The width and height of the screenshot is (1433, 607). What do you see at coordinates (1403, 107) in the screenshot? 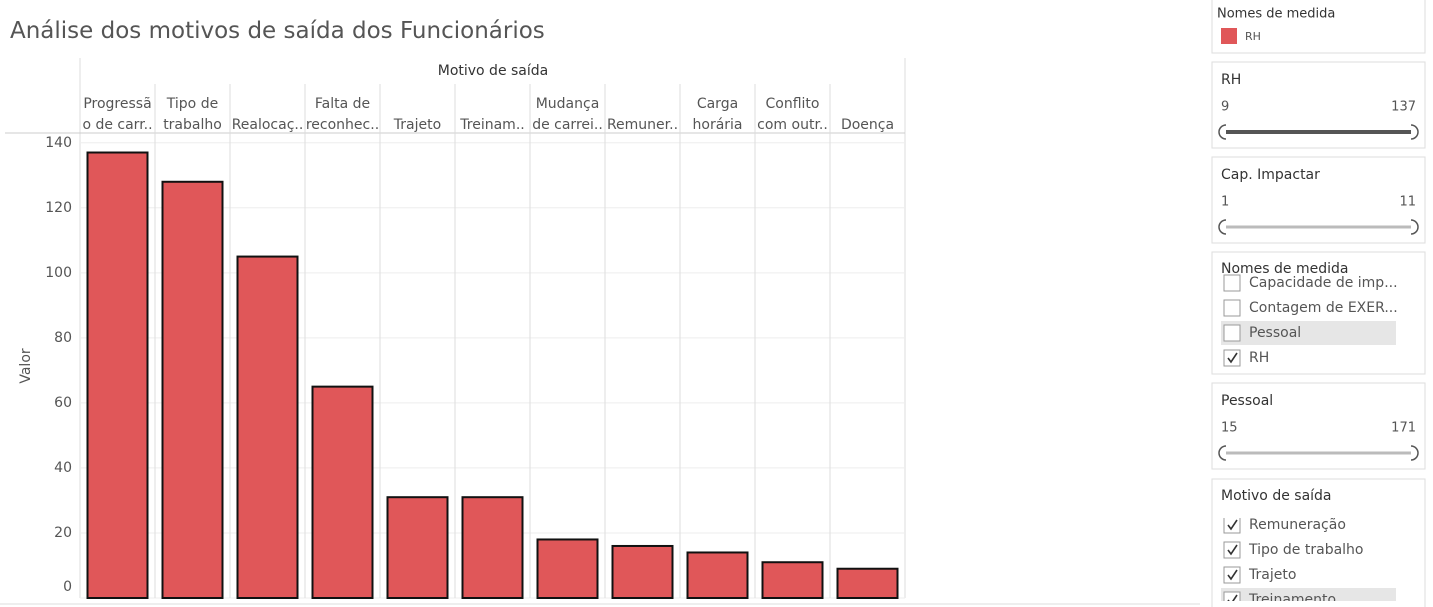
I see `slider-max: 137` at bounding box center [1403, 107].